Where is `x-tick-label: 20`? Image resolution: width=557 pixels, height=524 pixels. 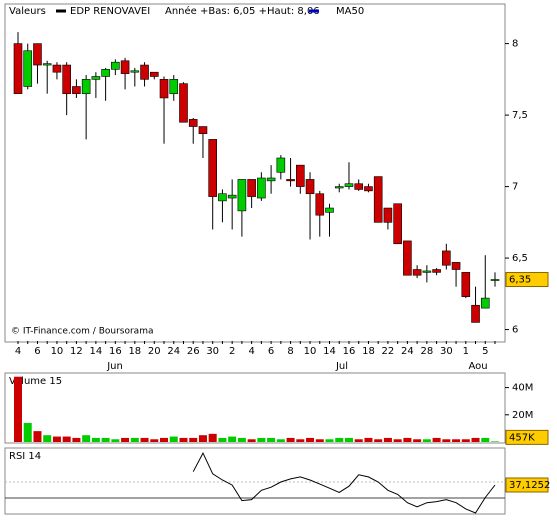
x-tick-label: 20 is located at coordinates (154, 351).